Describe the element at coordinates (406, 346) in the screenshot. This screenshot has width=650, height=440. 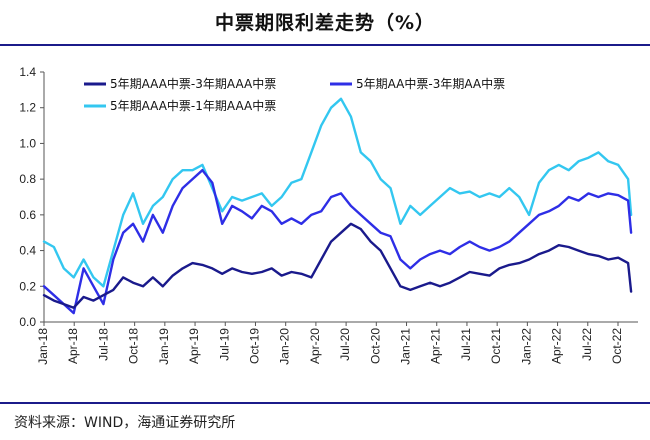
I see `x-tick-label: Jan-21` at that location.